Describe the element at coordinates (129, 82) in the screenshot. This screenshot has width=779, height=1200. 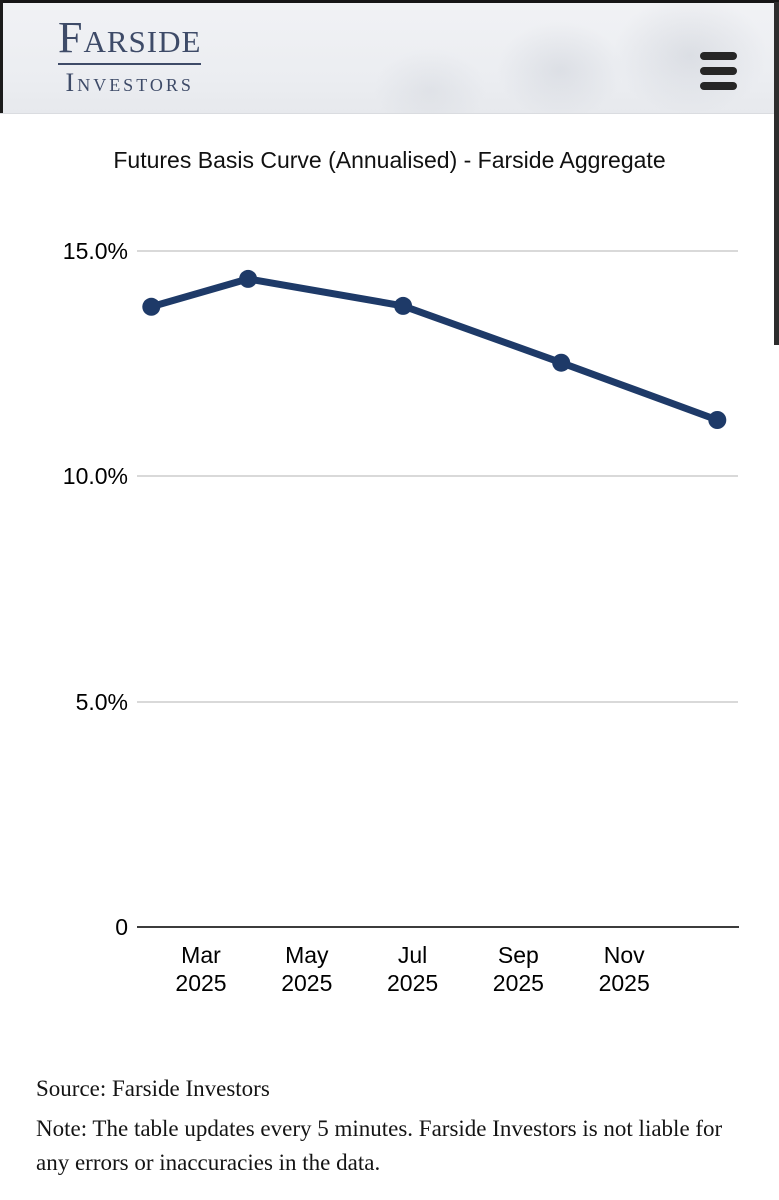
I see `logo-subtitle: Investors` at that location.